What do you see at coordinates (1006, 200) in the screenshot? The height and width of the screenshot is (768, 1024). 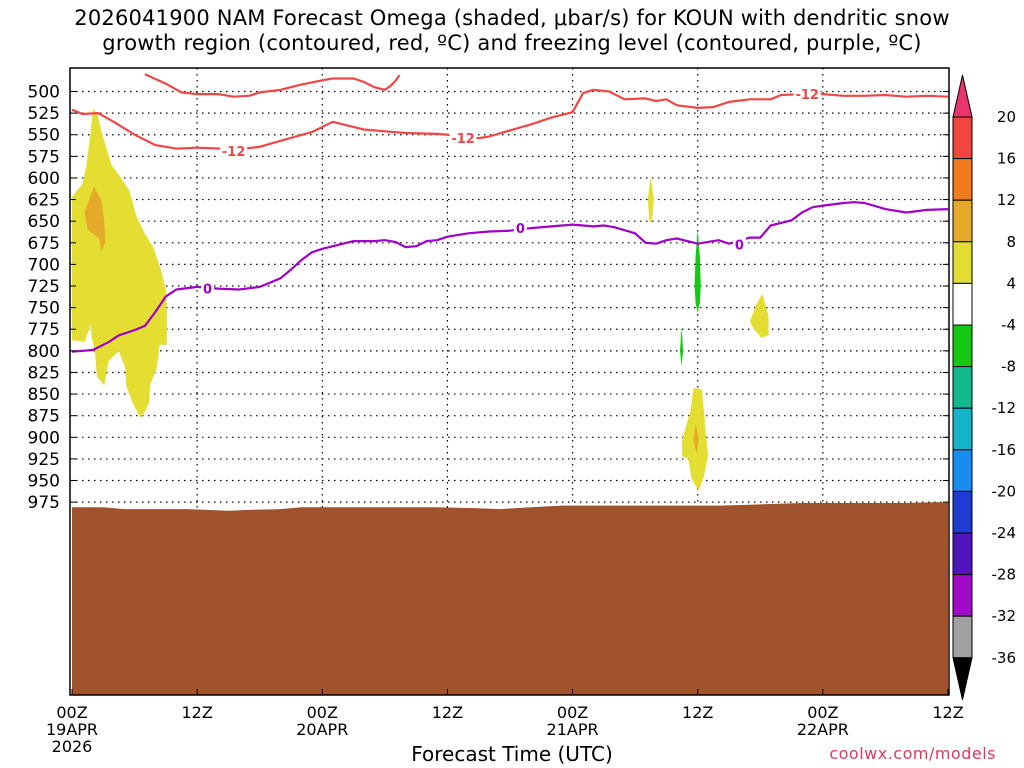 I see `colorbar-label: 12` at bounding box center [1006, 200].